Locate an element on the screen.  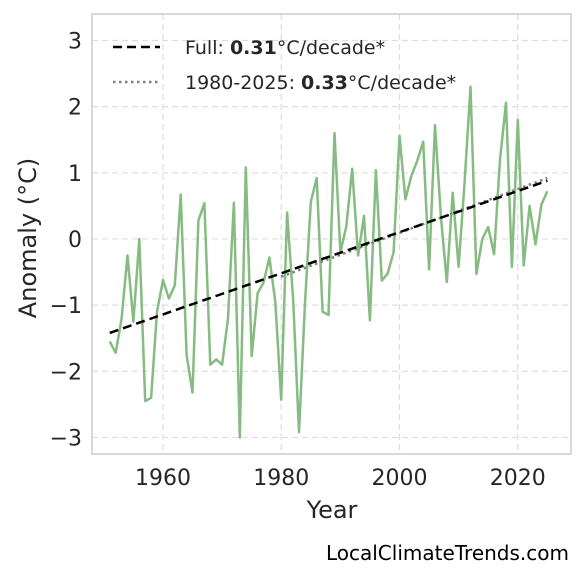
y-tick-label: −2 is located at coordinates (66, 372).